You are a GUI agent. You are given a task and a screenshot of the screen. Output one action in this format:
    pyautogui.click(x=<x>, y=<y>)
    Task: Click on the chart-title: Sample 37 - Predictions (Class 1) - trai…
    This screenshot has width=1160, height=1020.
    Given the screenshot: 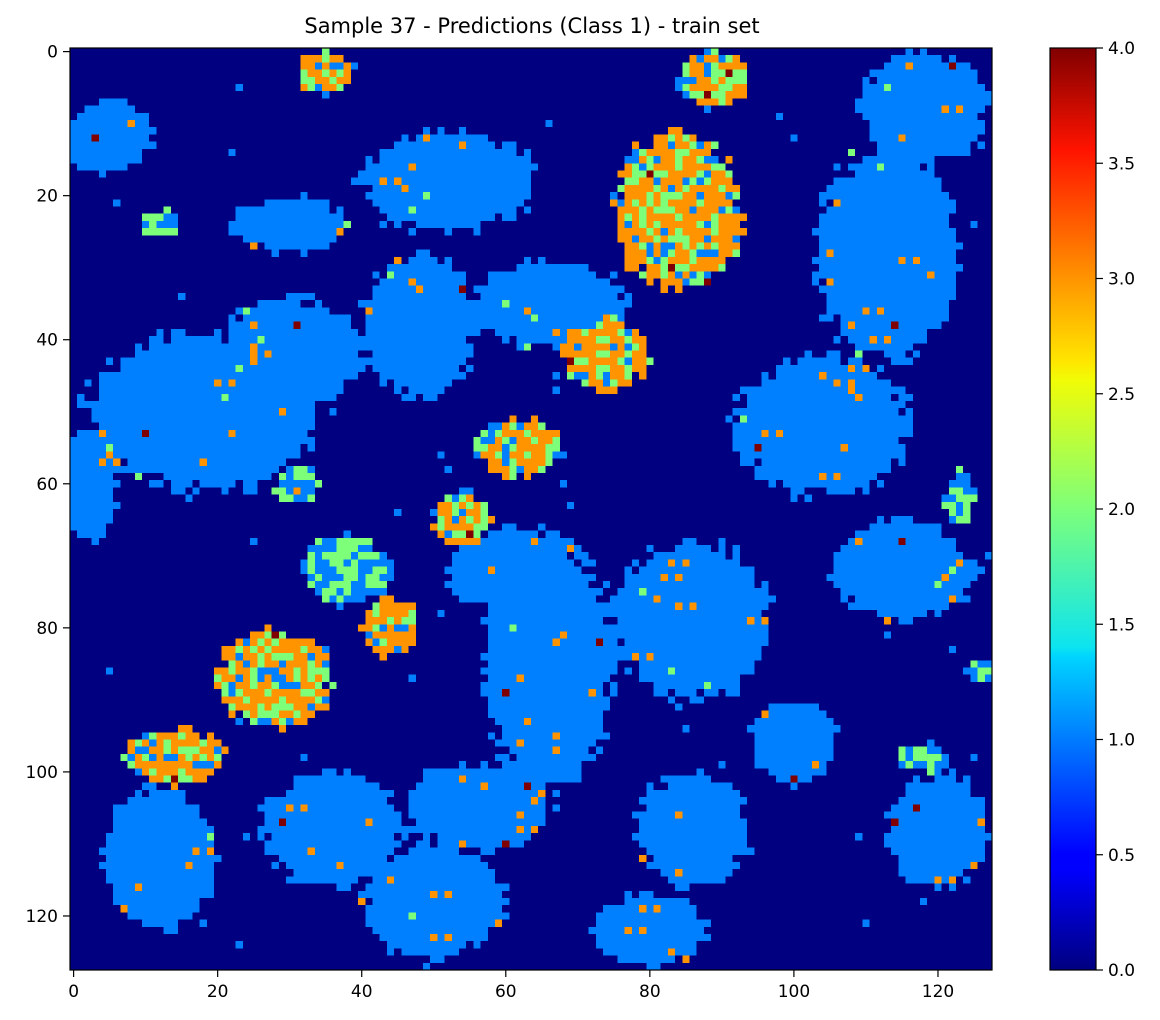 What is the action you would take?
    pyautogui.click(x=531, y=26)
    